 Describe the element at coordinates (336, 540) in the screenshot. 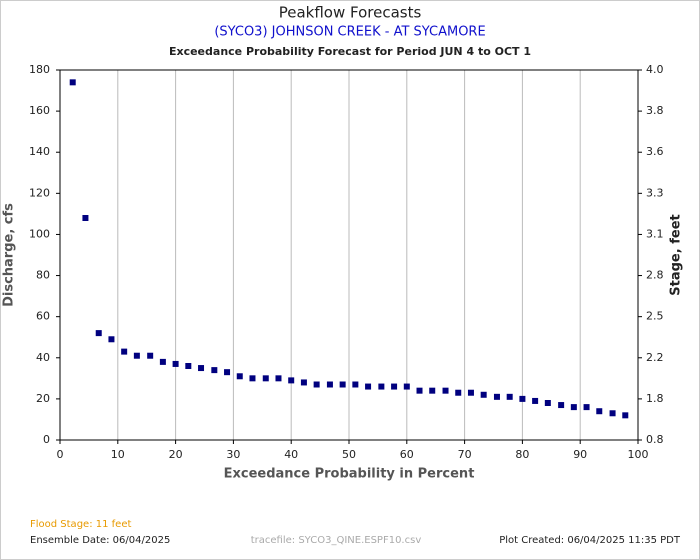

I see `tracefile: tracefile: SYCO3_QINE.ESPF10.csv` at that location.